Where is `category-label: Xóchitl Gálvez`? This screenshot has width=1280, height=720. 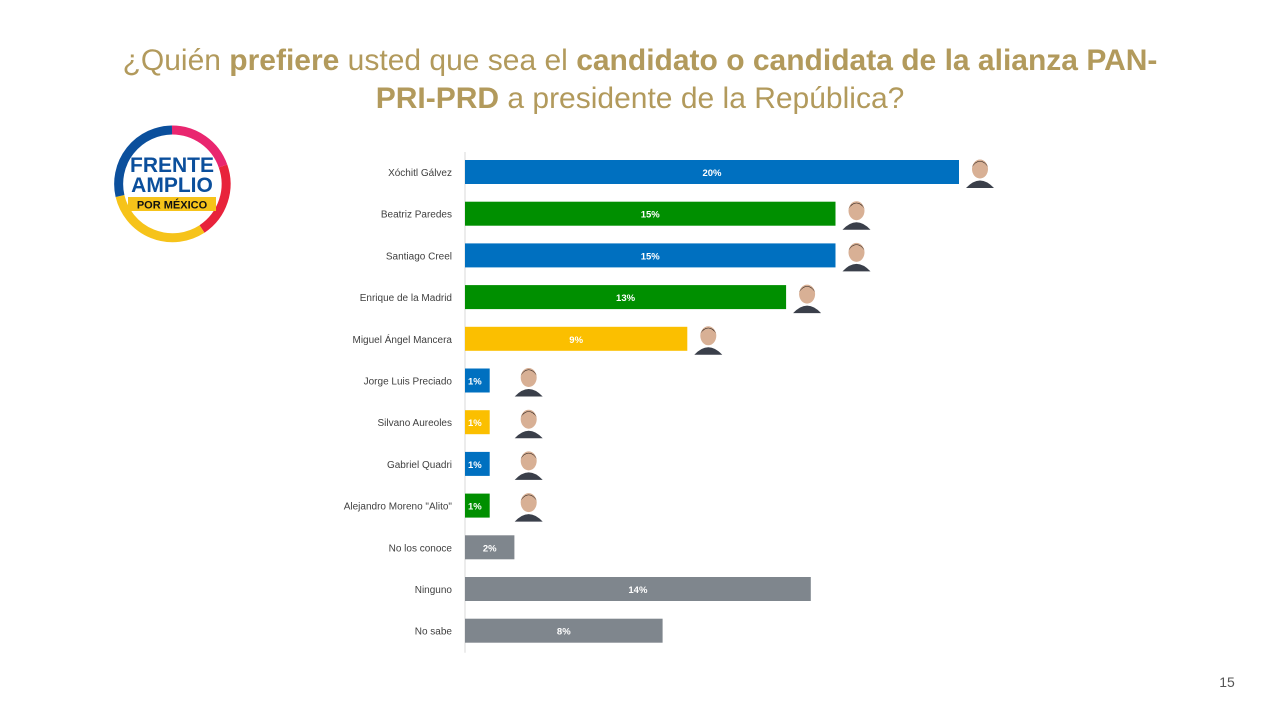 category-label: Xóchitl Gálvez is located at coordinates (420, 173).